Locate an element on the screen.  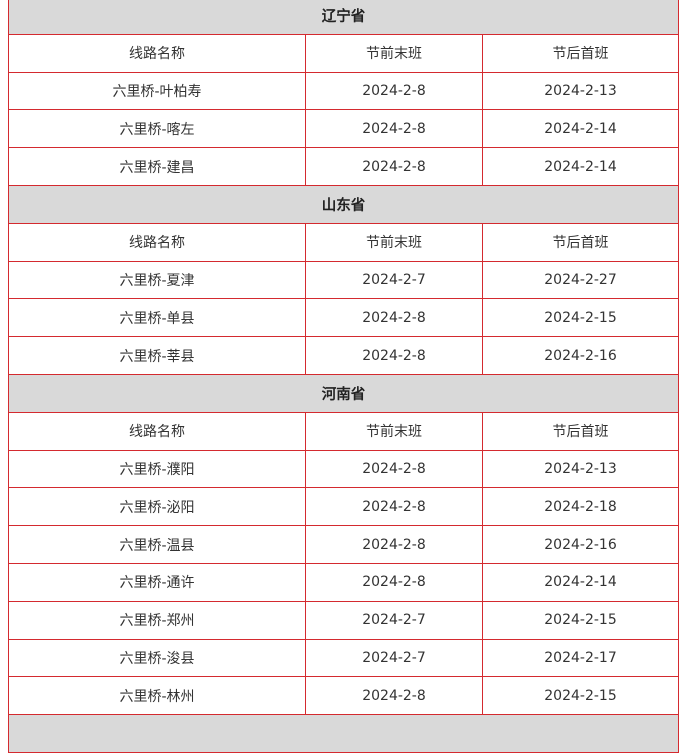
province-title: 辽宁省 is located at coordinates (343, 17).